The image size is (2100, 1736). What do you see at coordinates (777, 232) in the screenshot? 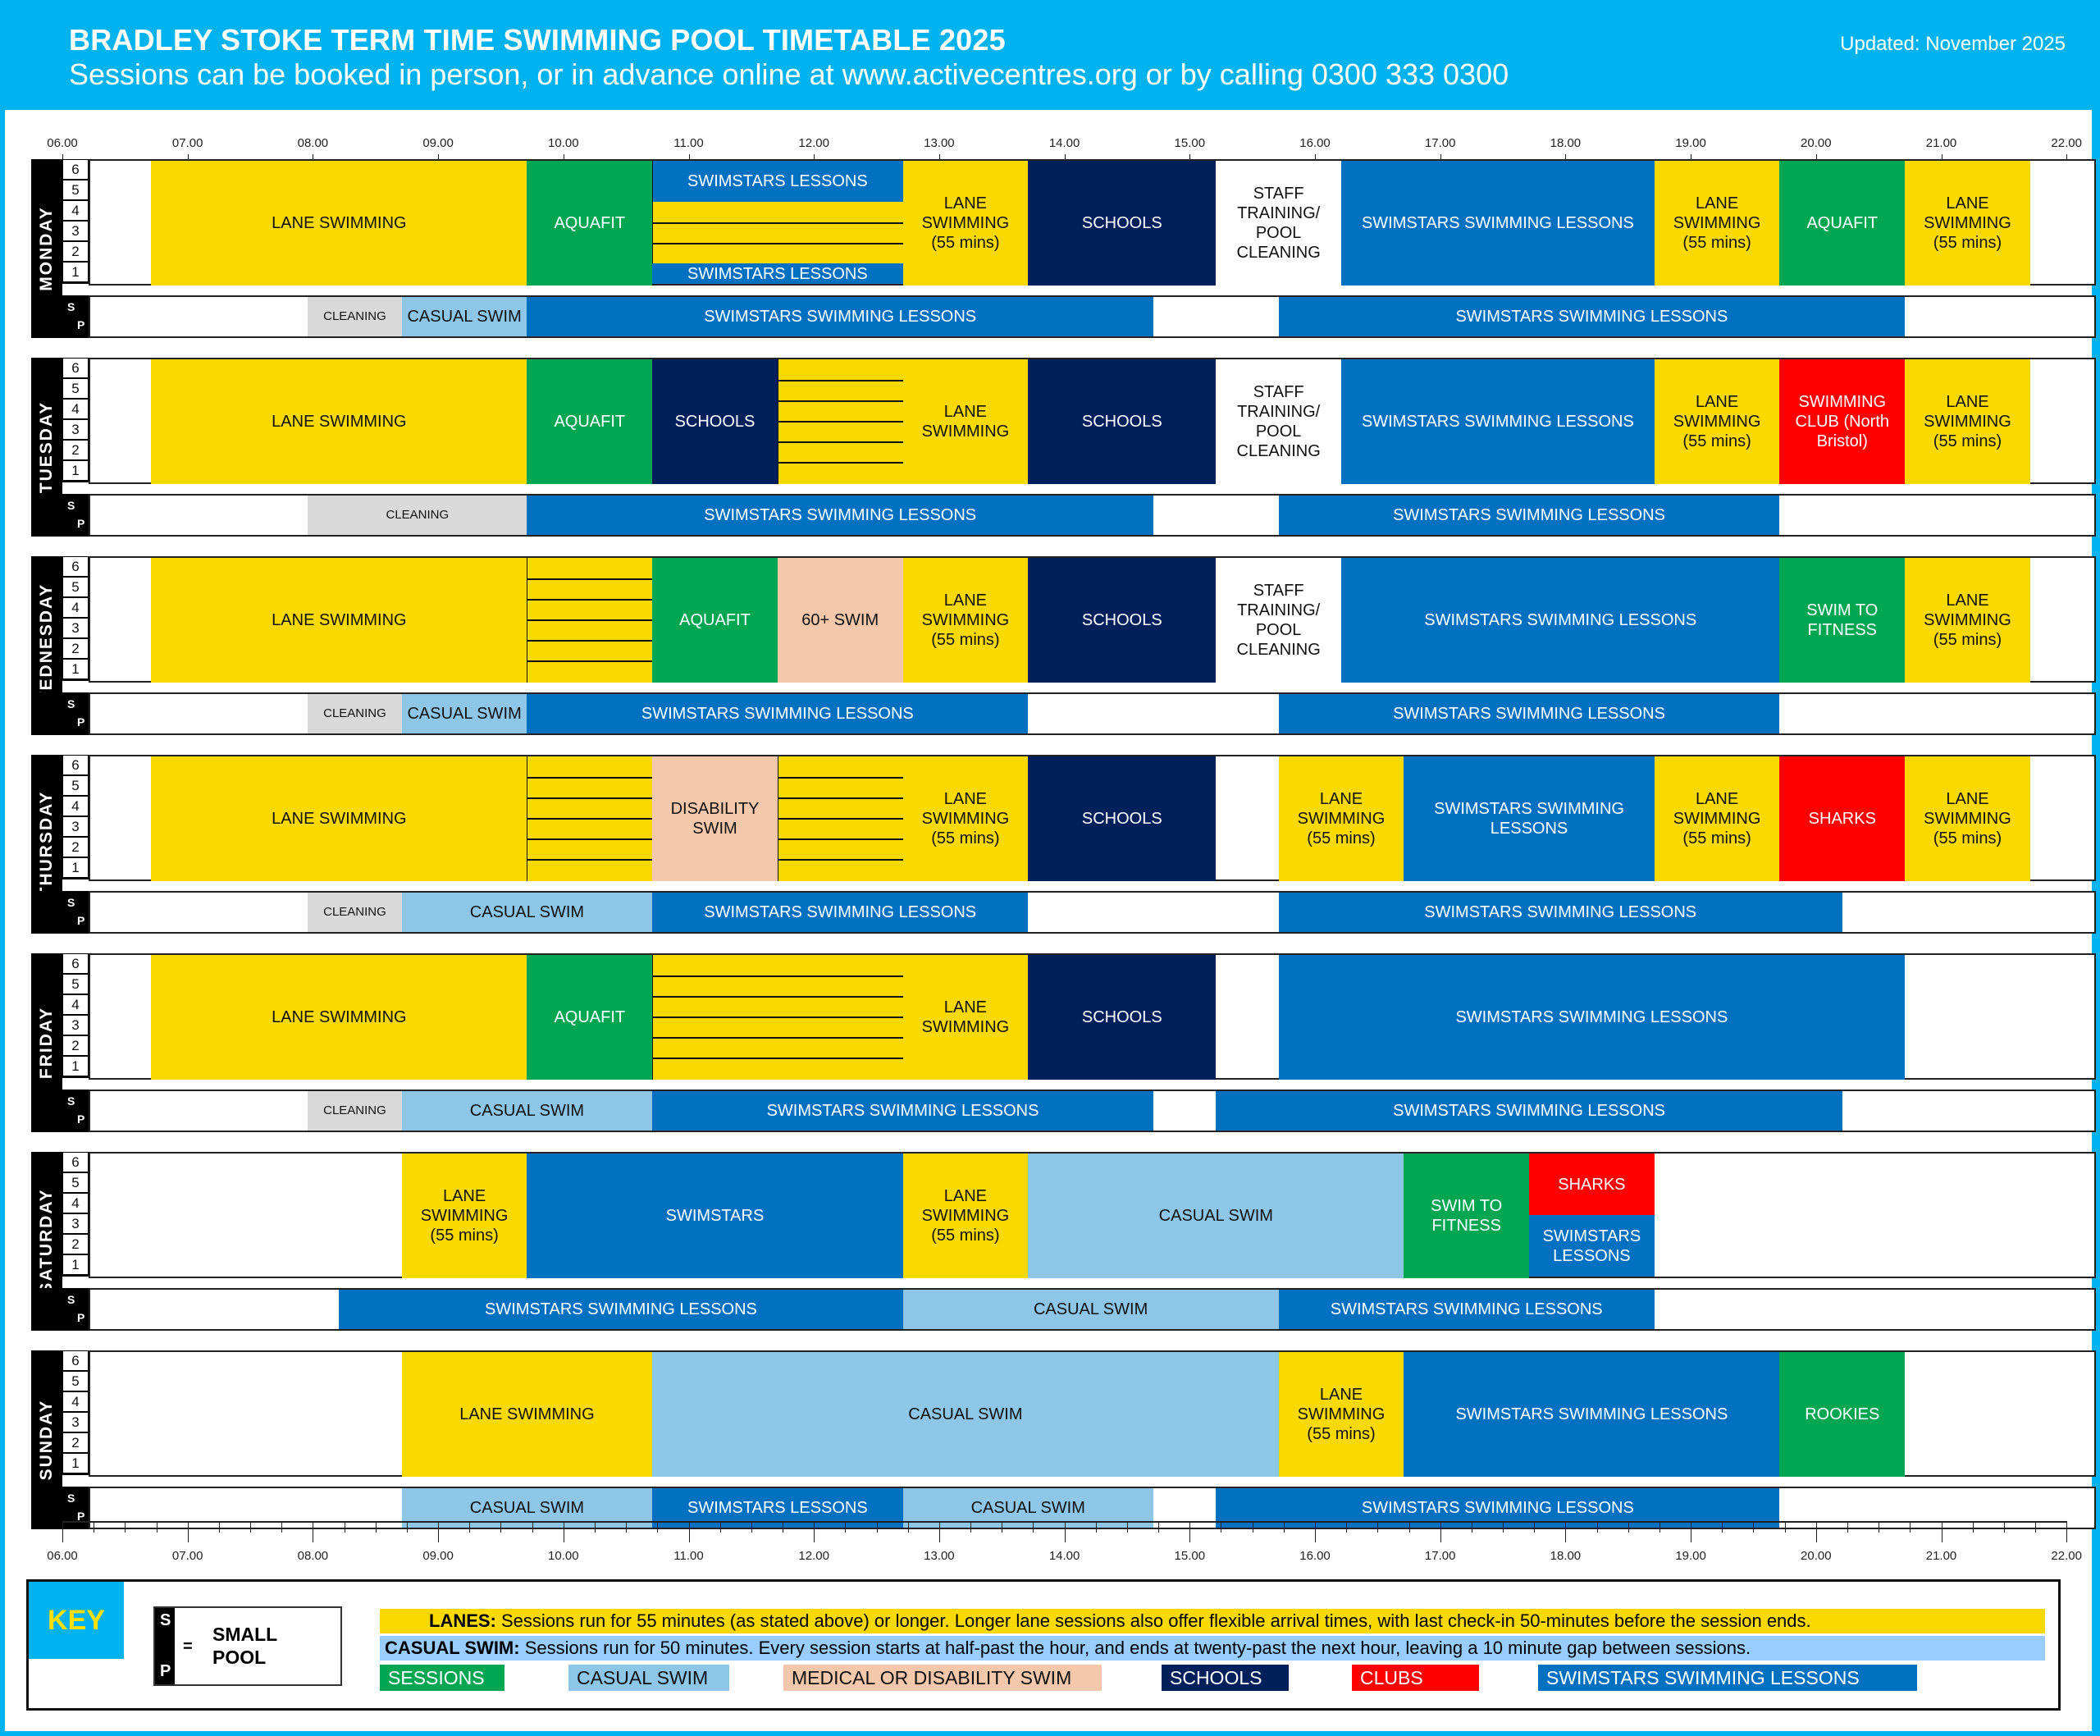
I see `session-block` at bounding box center [777, 232].